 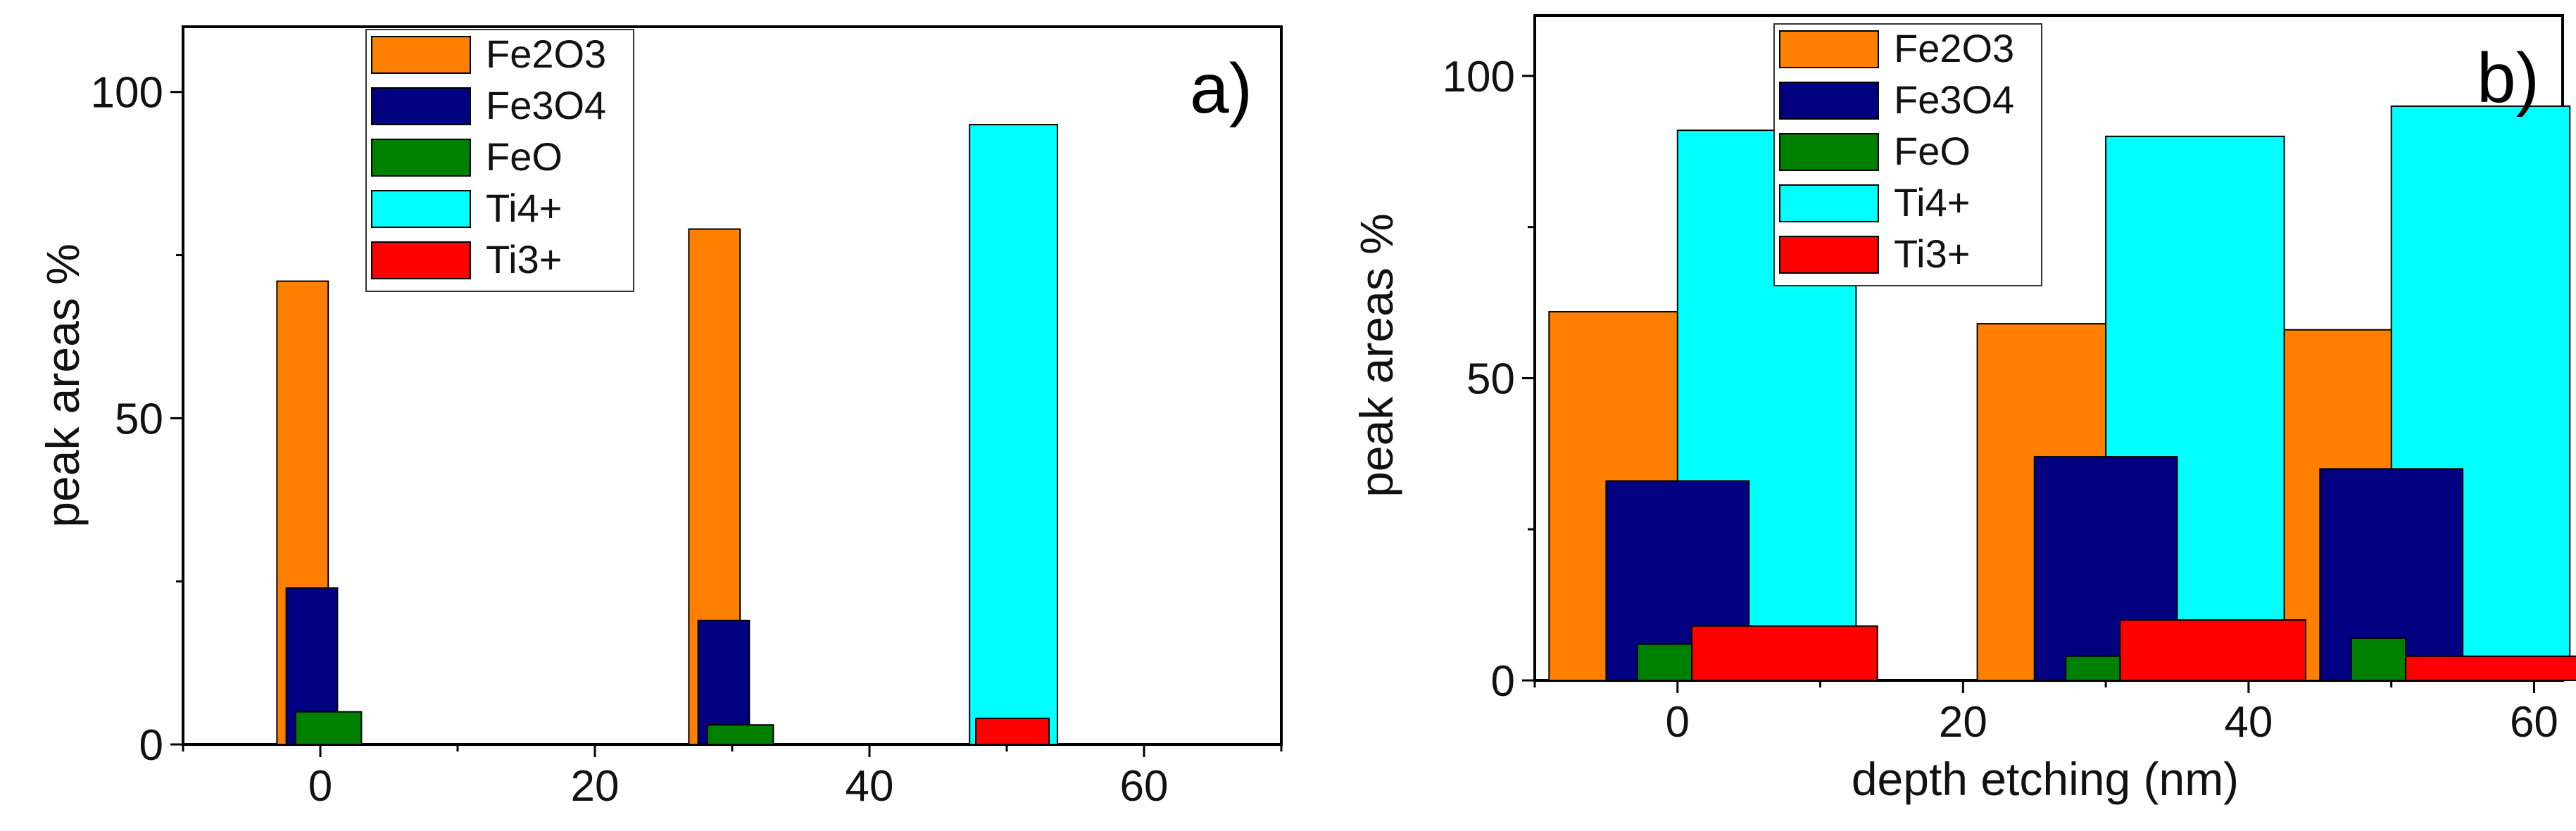 I want to click on legend-label-a-fe2o3: Fe2O3, so click(x=546, y=54).